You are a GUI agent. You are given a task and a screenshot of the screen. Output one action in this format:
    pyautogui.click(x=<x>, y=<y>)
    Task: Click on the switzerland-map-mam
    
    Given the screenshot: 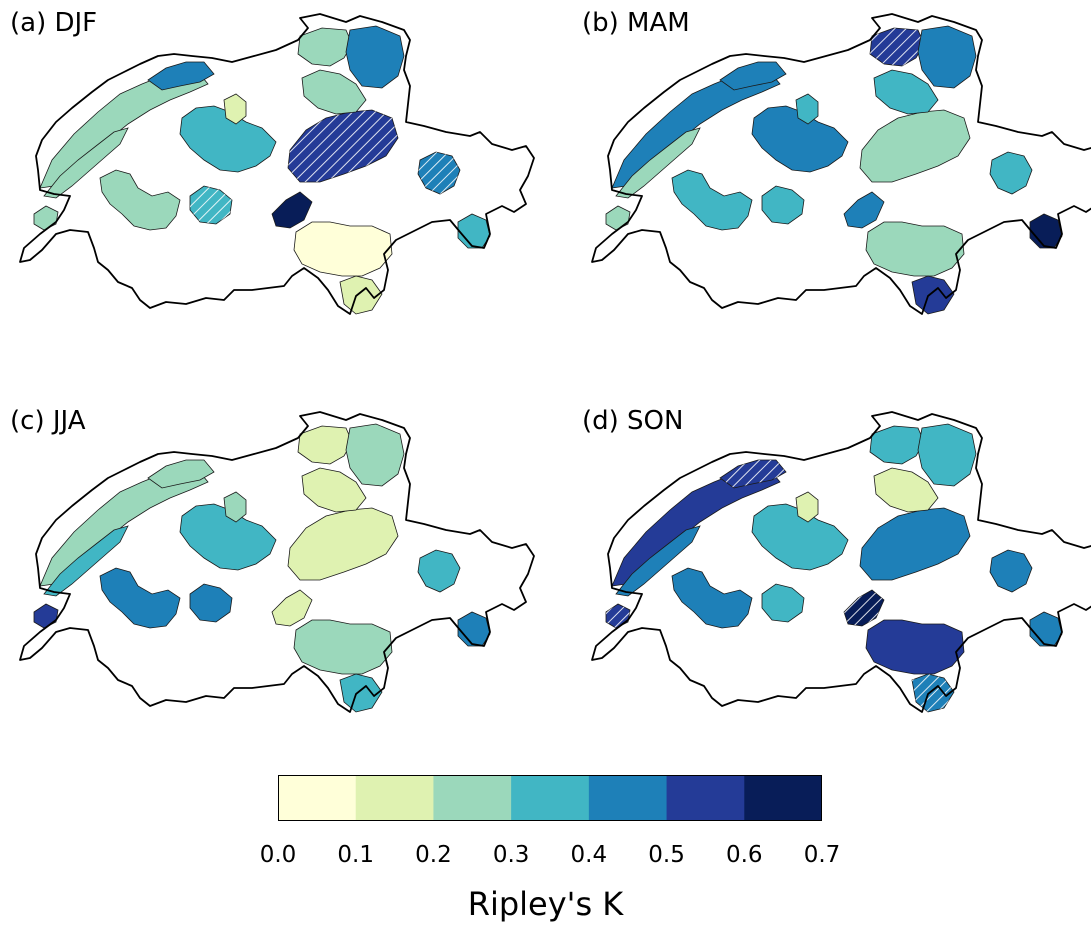 What is the action you would take?
    pyautogui.click(x=841, y=164)
    